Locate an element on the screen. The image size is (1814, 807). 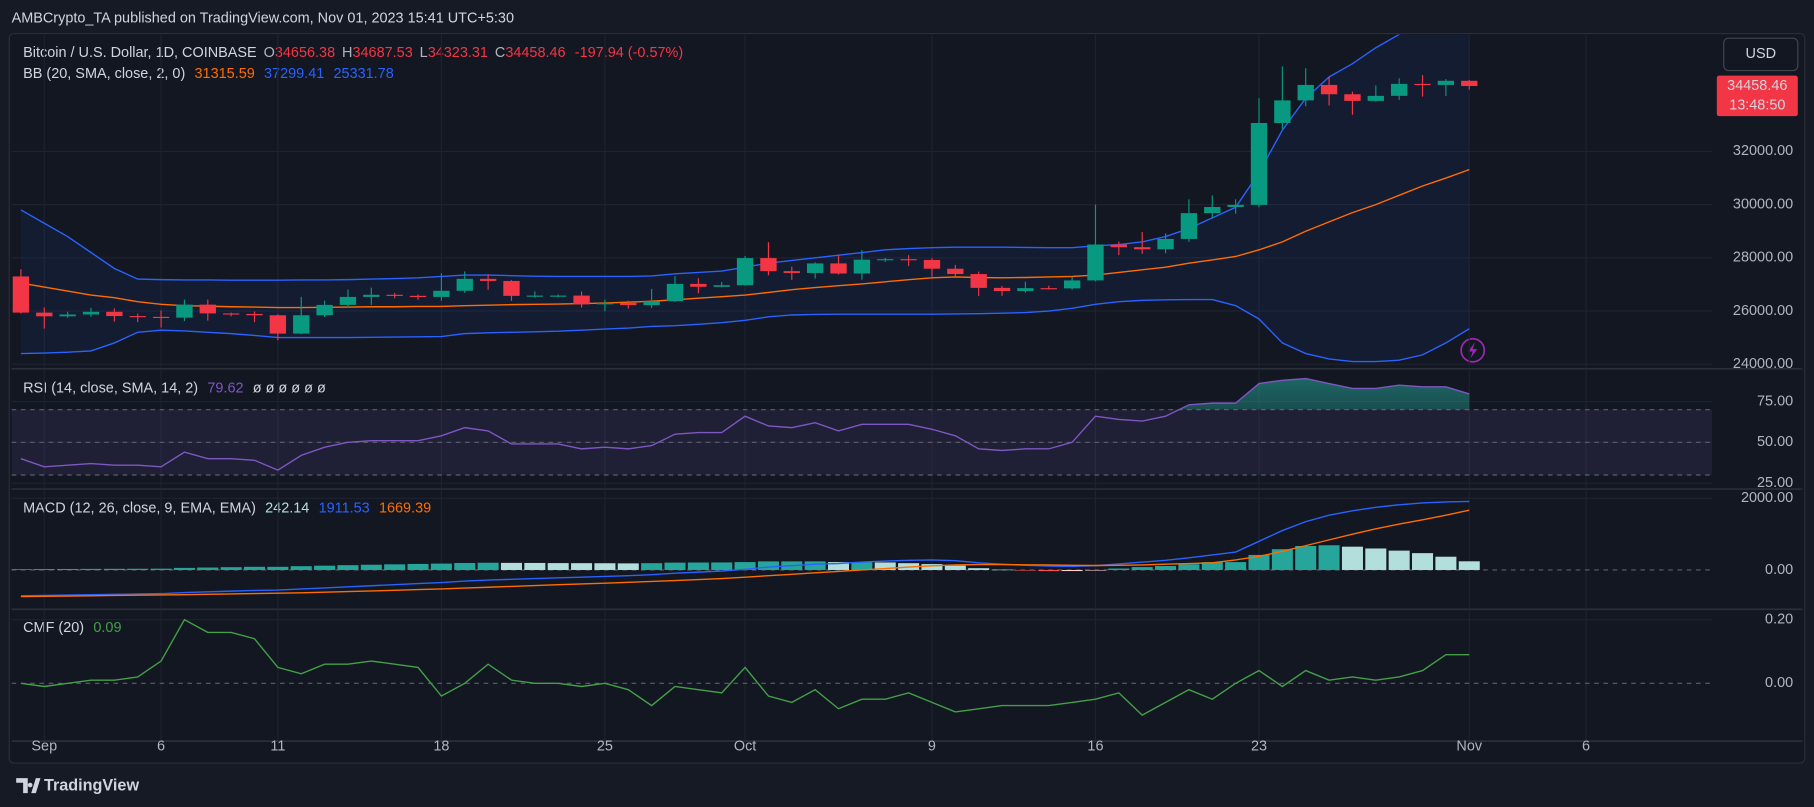
icon-ring is located at coordinates (1473, 350).